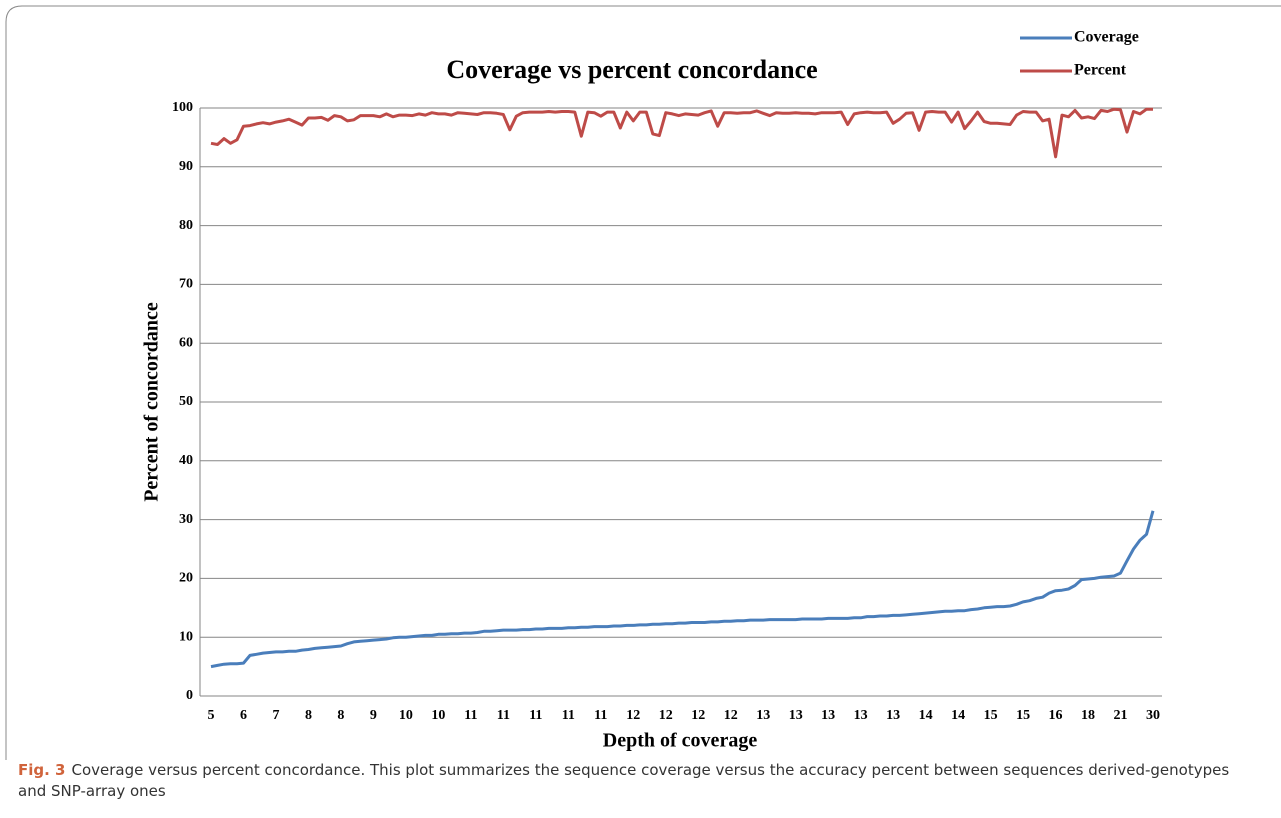  What do you see at coordinates (186, 578) in the screenshot?
I see `y-tick-label: 20` at bounding box center [186, 578].